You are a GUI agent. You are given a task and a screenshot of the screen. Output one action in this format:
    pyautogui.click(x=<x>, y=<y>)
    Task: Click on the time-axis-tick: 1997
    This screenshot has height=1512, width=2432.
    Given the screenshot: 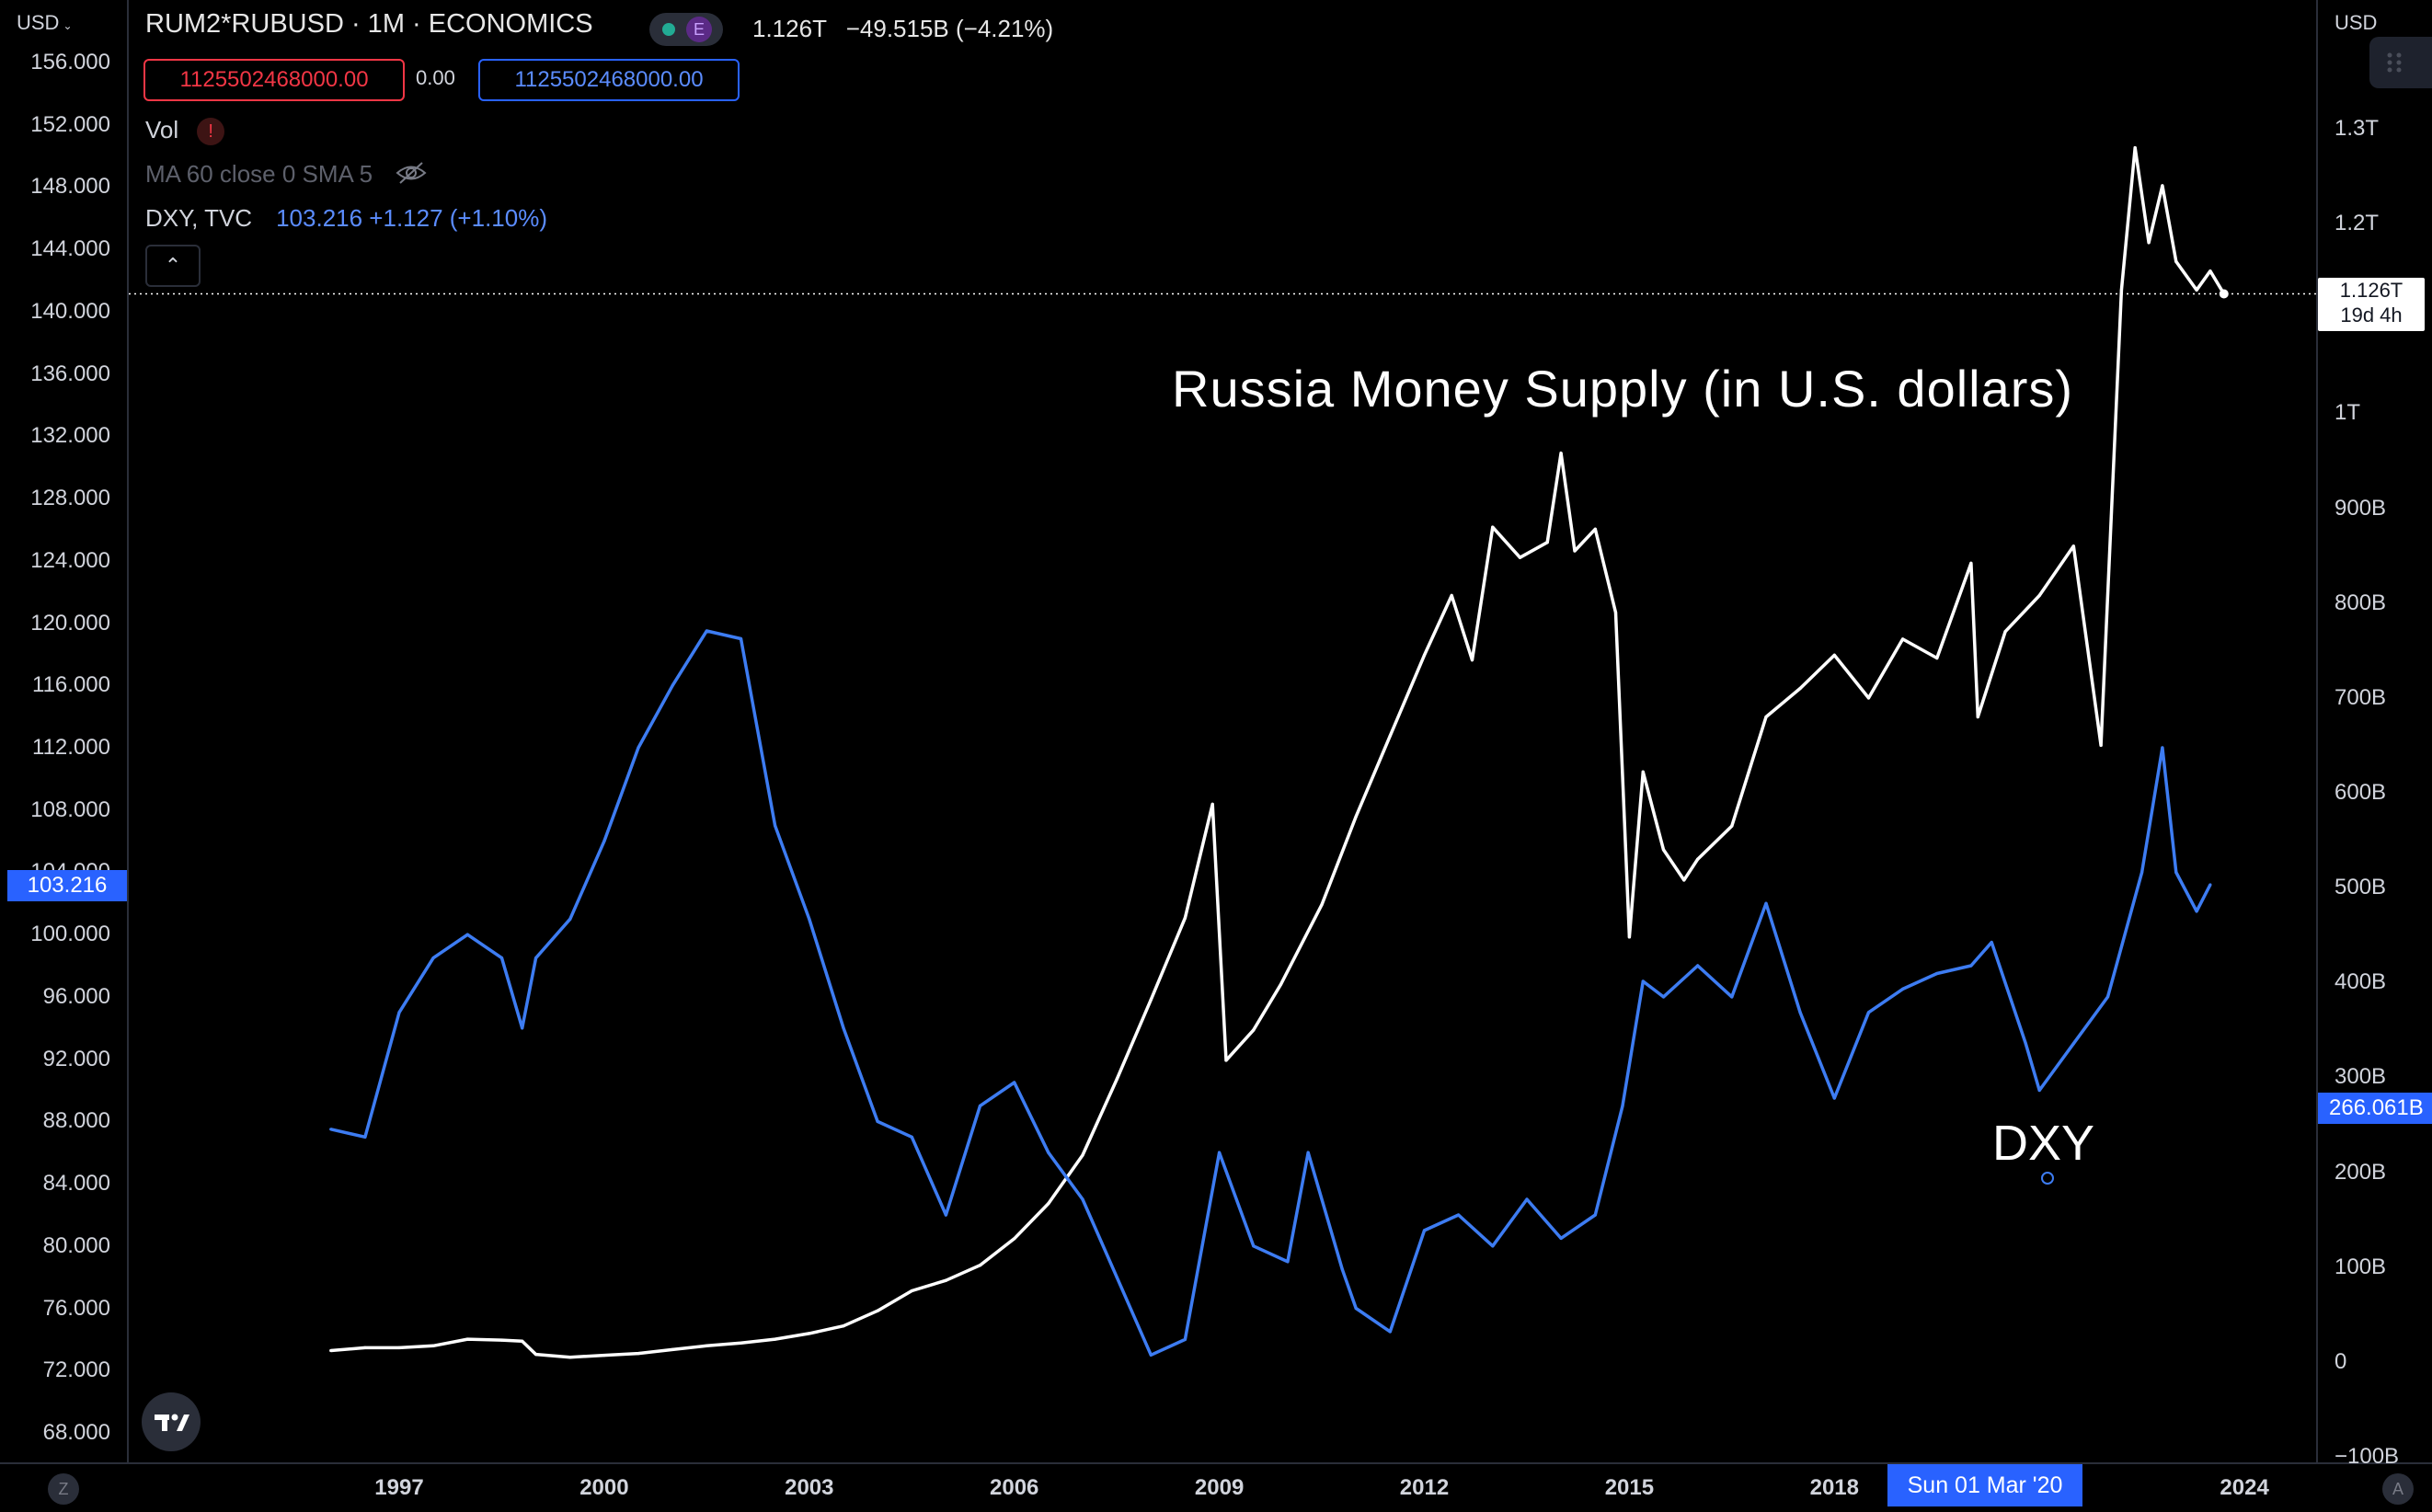 What is the action you would take?
    pyautogui.click(x=399, y=1487)
    